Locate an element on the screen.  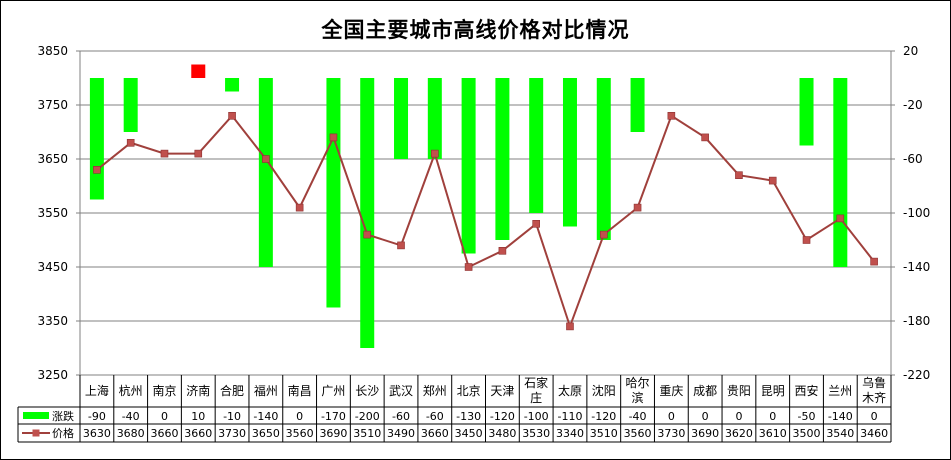
y-right-tick-label: -60 is located at coordinates (913, 159).